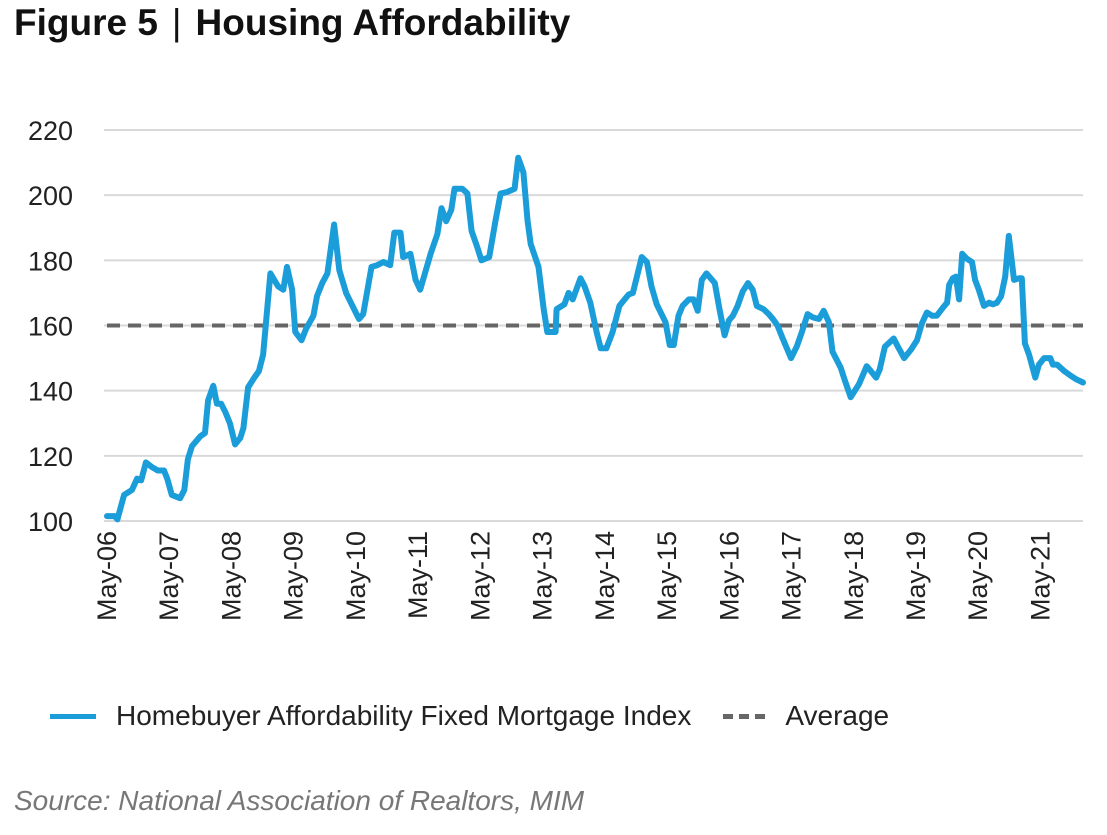  Describe the element at coordinates (383, 22) in the screenshot. I see `title-text: Housing Affordability` at that location.